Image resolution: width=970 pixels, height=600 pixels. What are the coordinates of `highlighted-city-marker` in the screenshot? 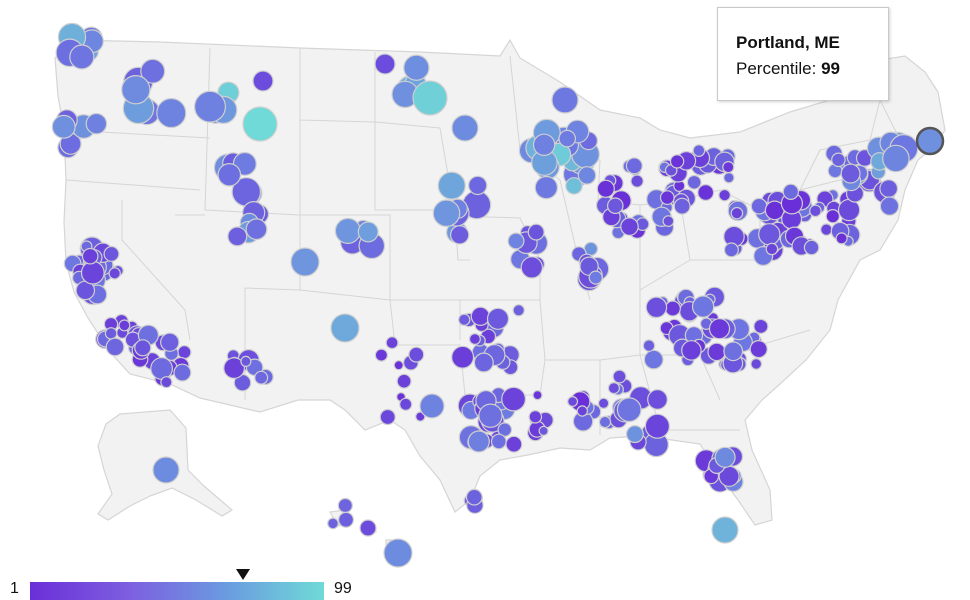 It's located at (930, 141).